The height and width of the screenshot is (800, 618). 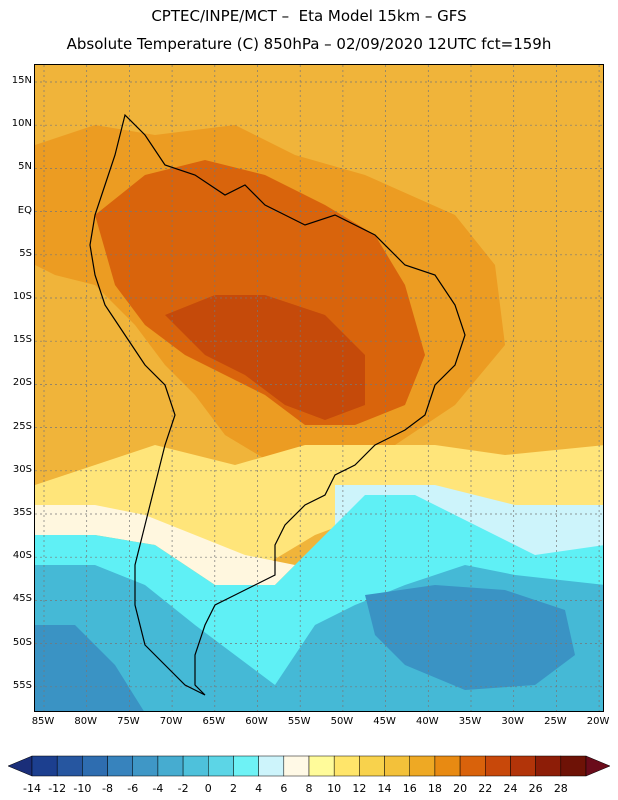 I want to click on colorbar-label: 8, so click(x=309, y=788).